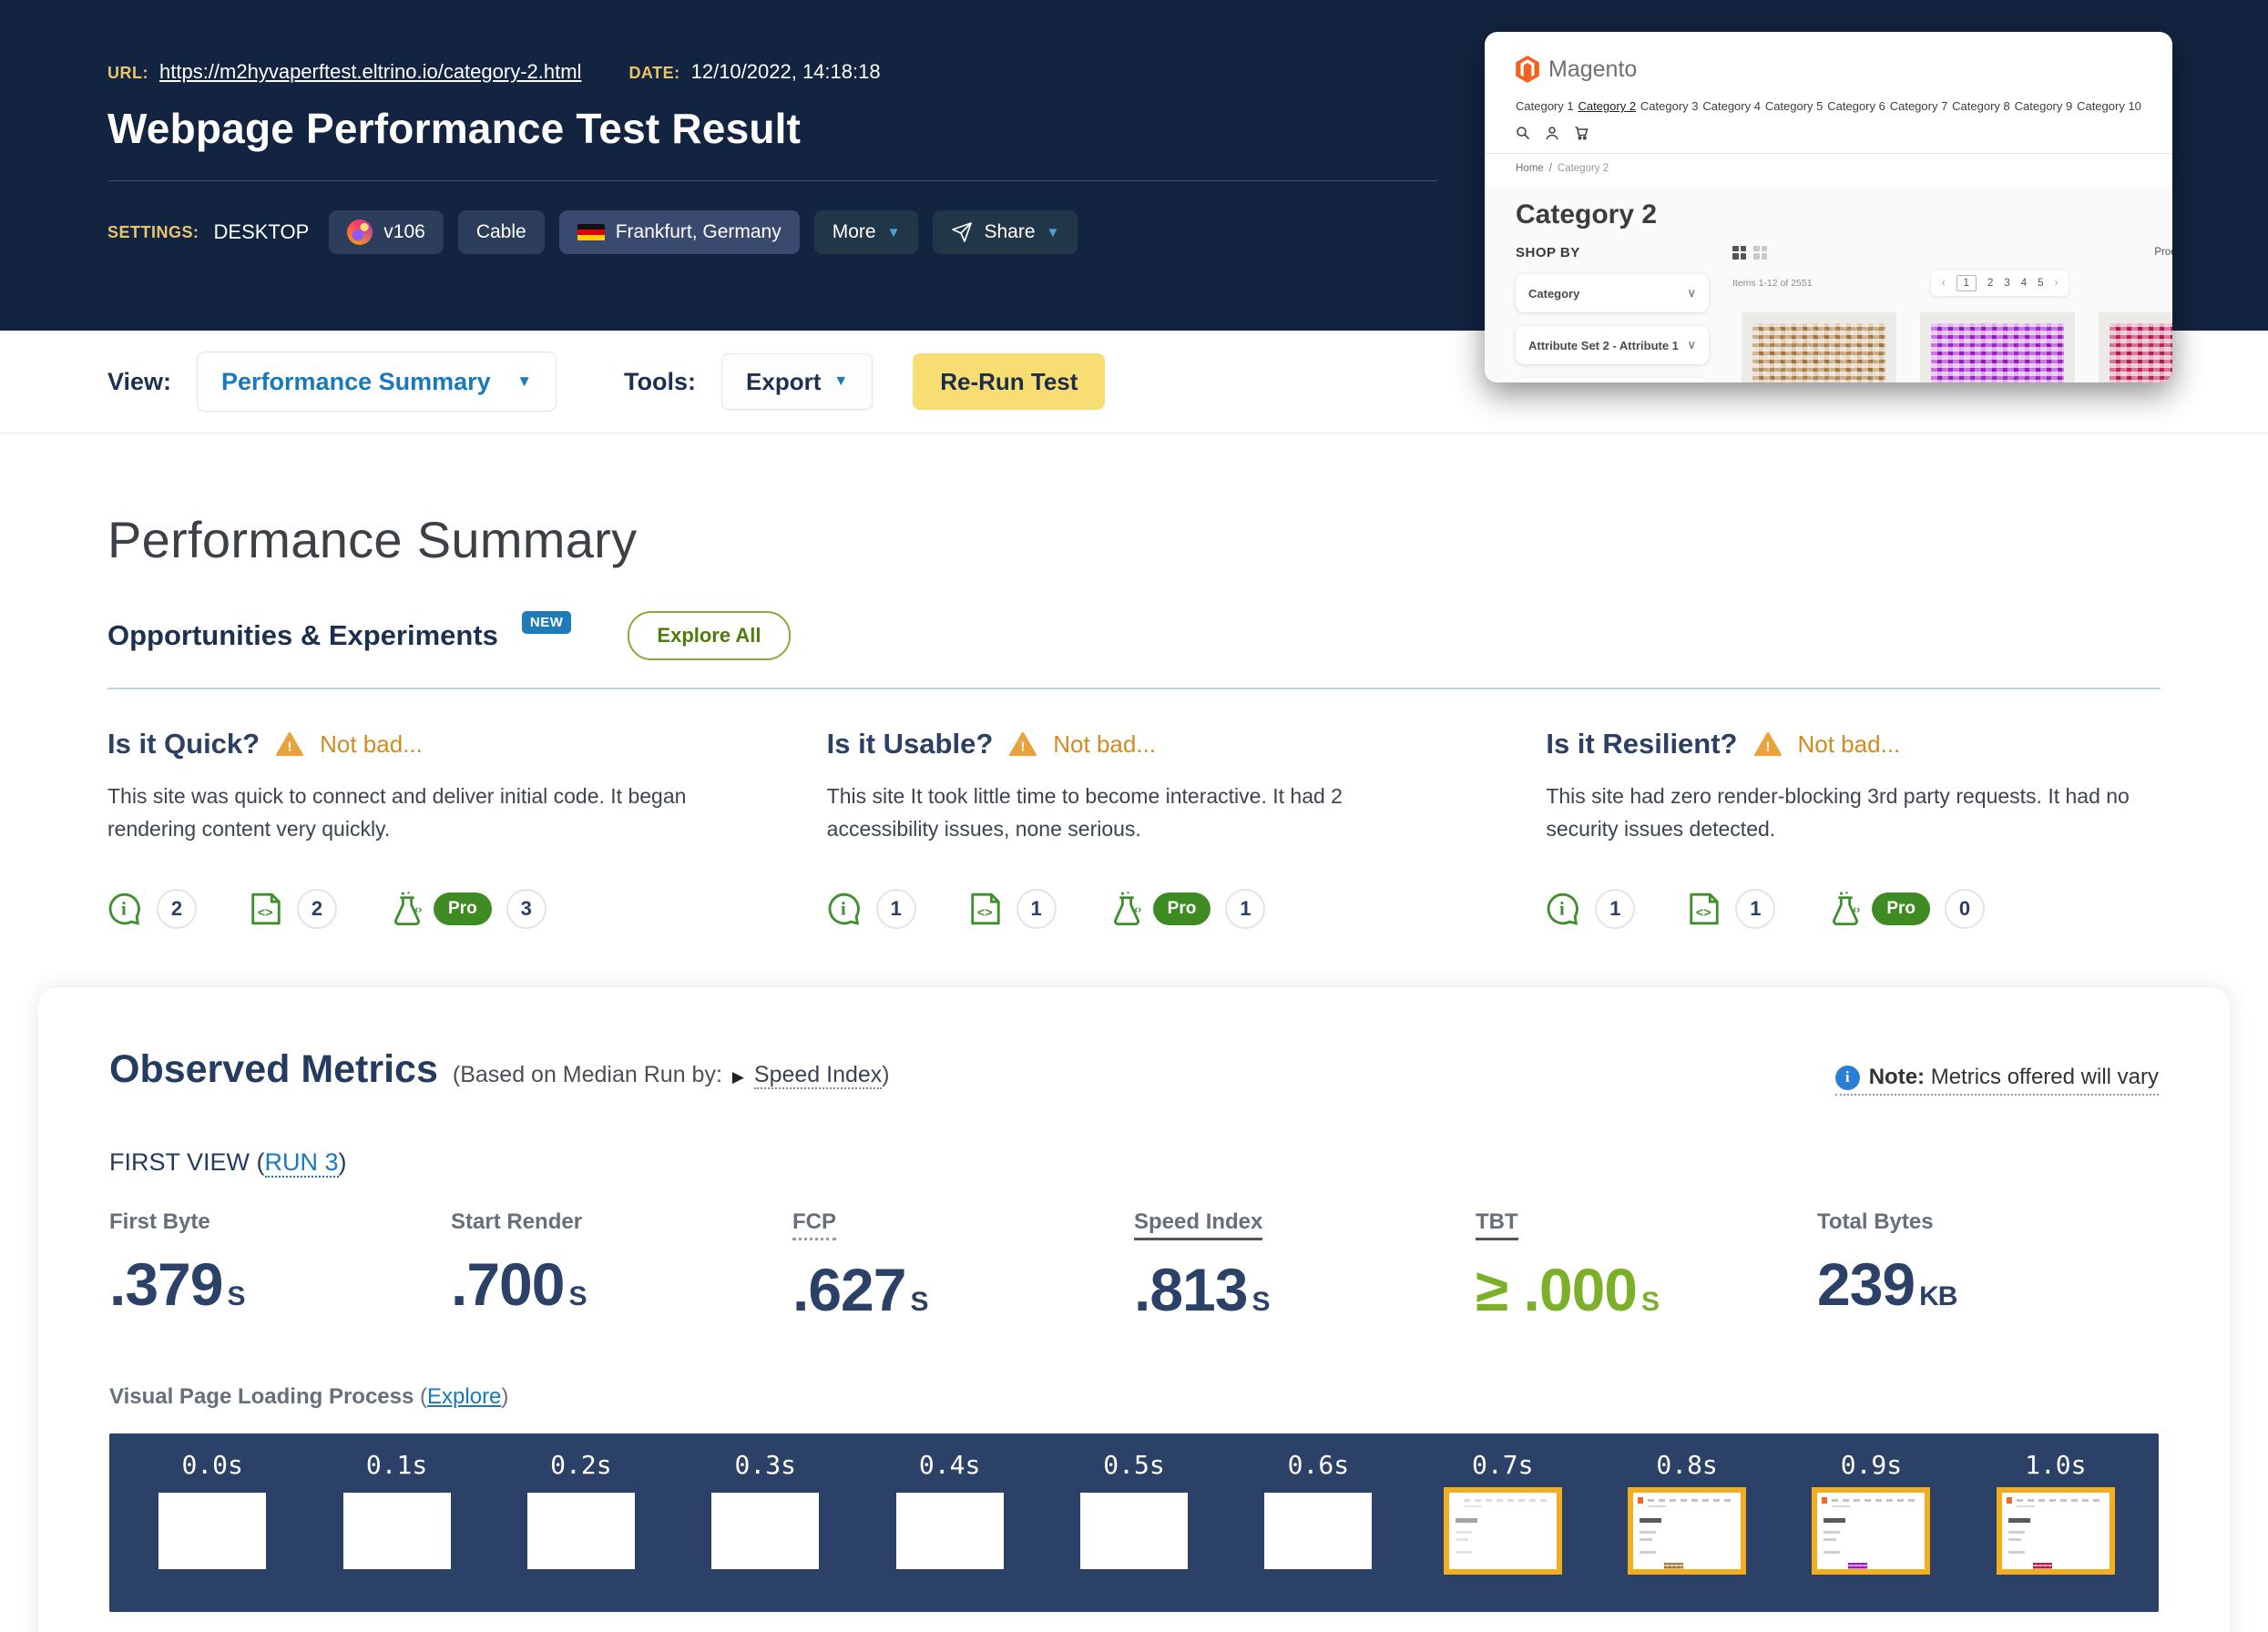 The height and width of the screenshot is (1632, 2268). What do you see at coordinates (302, 635) in the screenshot?
I see `opportunities-title: Opportunities & Experiments` at bounding box center [302, 635].